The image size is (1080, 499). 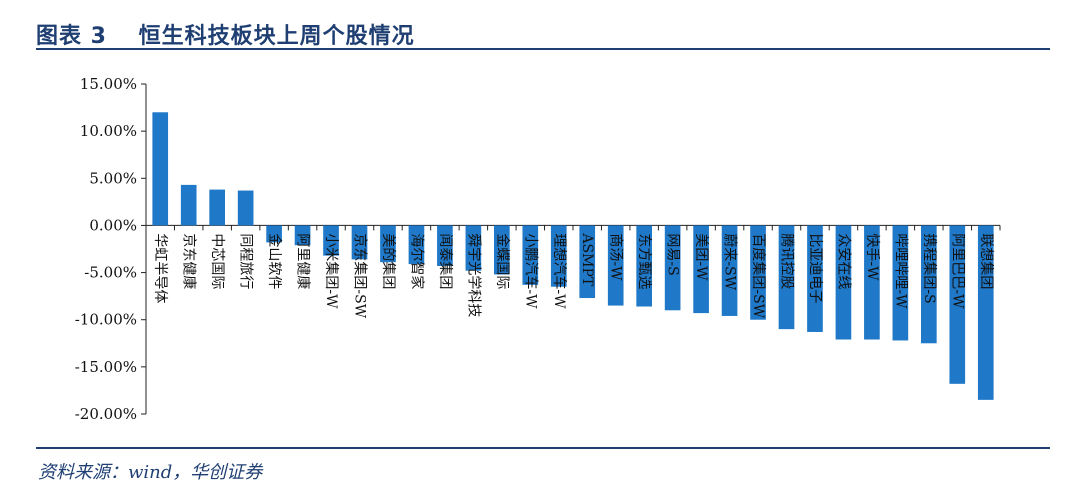 I want to click on category-label: 联想集团, so click(x=986, y=261).